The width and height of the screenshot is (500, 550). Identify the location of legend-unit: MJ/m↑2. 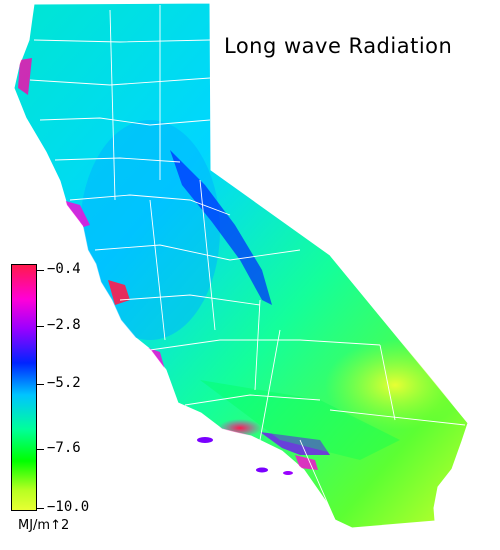
(44, 525).